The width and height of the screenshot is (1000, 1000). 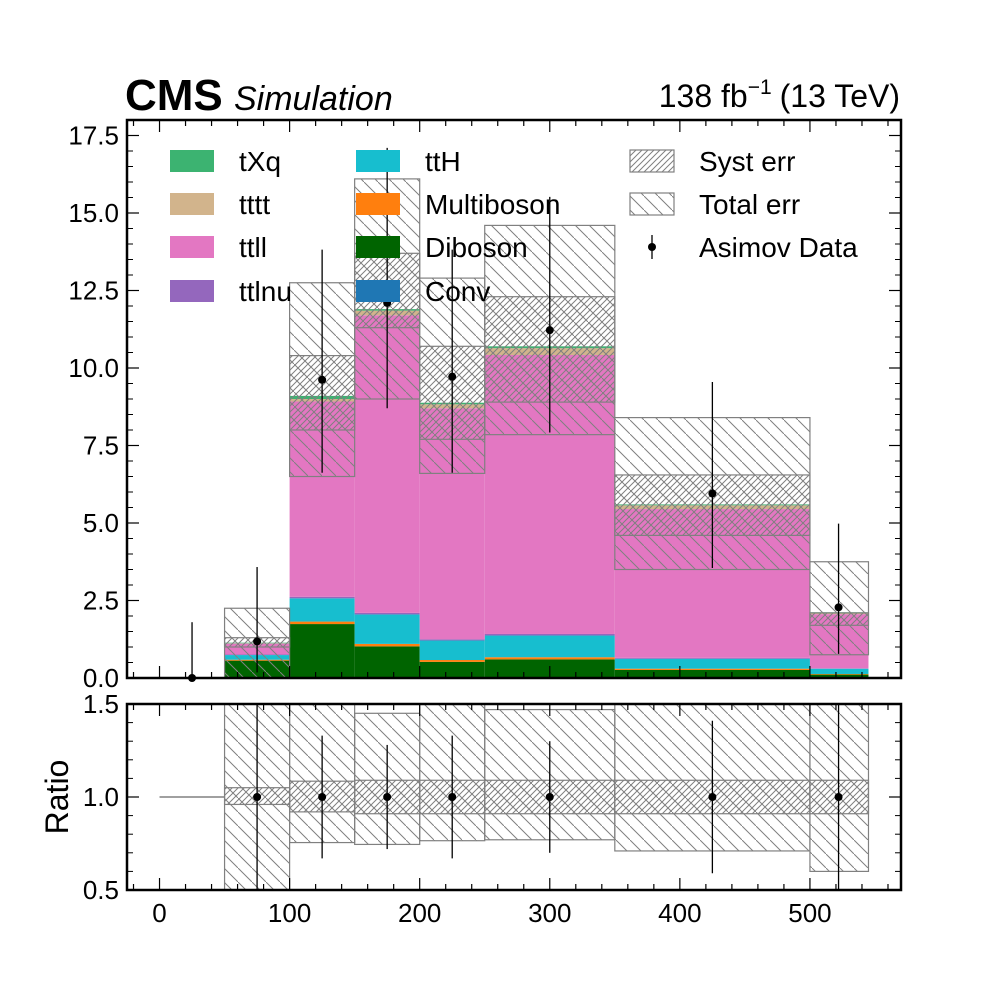 I want to click on cms-label: CMS, so click(x=174, y=95).